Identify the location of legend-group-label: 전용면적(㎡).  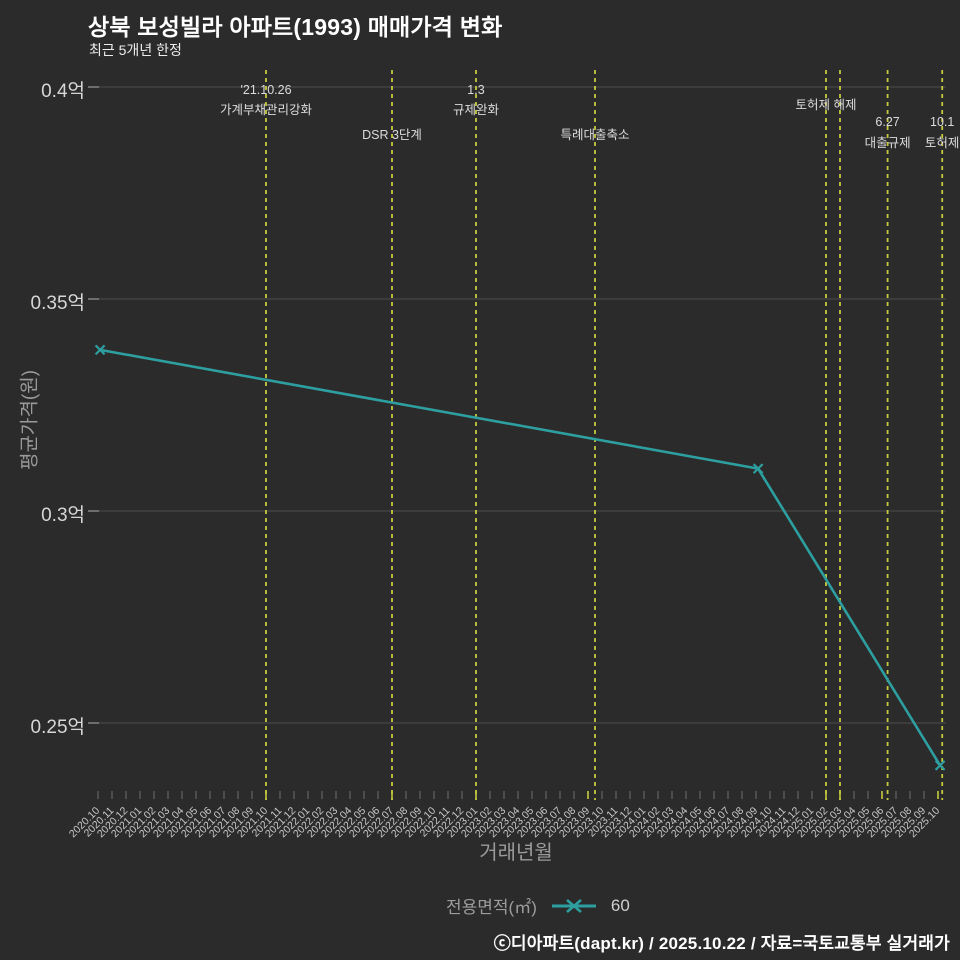
(491, 907).